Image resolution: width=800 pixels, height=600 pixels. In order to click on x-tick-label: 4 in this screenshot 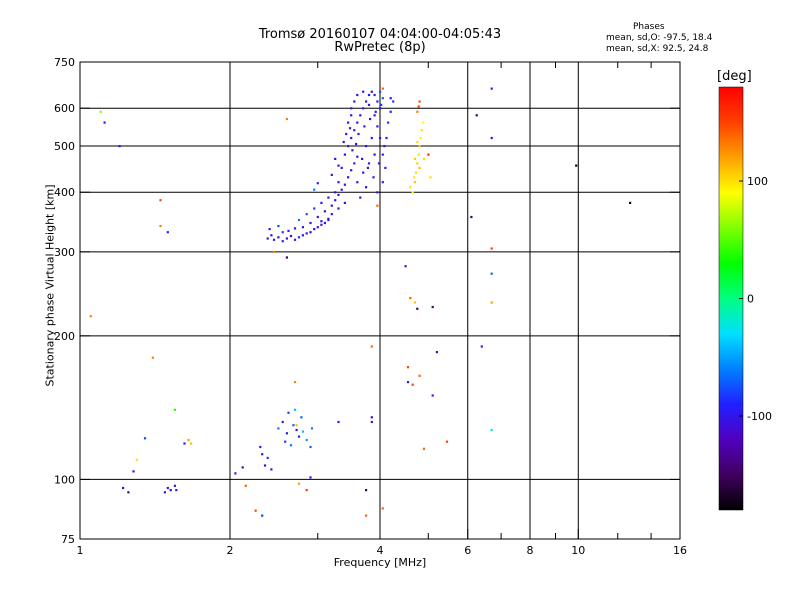, I will do `click(380, 550)`.